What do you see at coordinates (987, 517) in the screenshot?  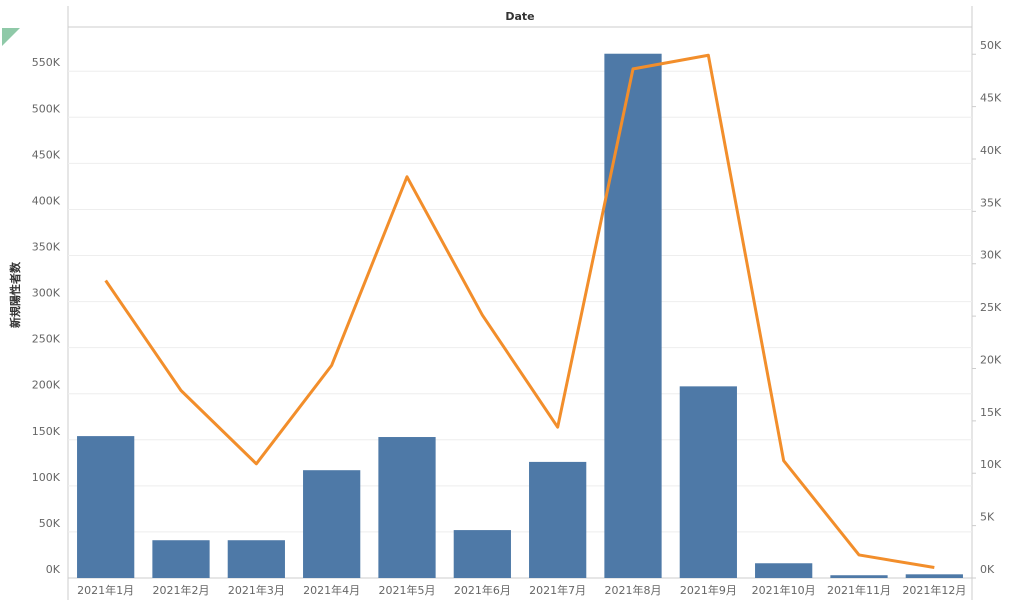 I see `y2-tick-label: 5K` at bounding box center [987, 517].